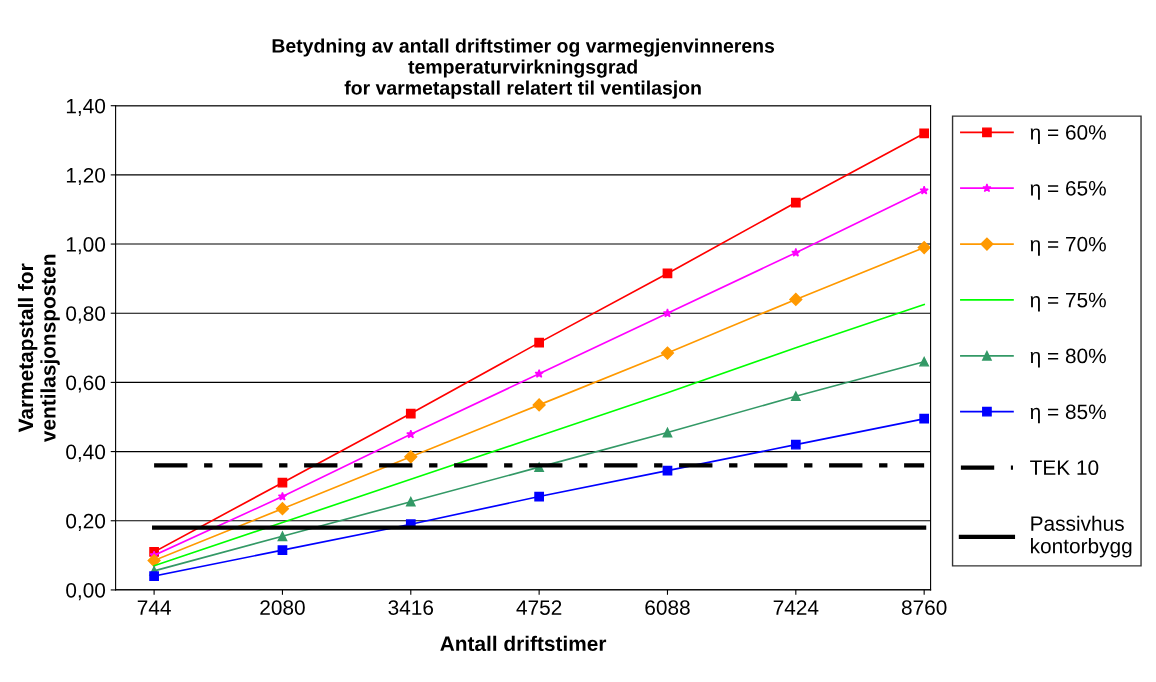  What do you see at coordinates (1068, 414) in the screenshot?
I see `legend-label: η = 85%` at bounding box center [1068, 414].